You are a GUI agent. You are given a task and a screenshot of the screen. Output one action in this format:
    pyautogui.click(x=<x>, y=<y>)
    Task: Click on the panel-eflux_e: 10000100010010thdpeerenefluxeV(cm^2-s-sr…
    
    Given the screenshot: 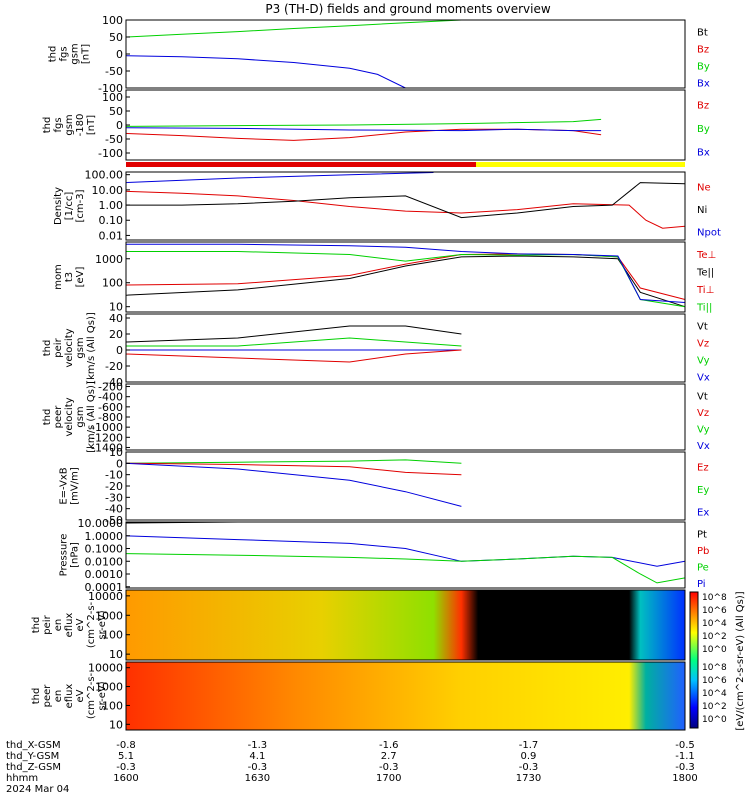 What is the action you would take?
    pyautogui.click(x=358, y=696)
    